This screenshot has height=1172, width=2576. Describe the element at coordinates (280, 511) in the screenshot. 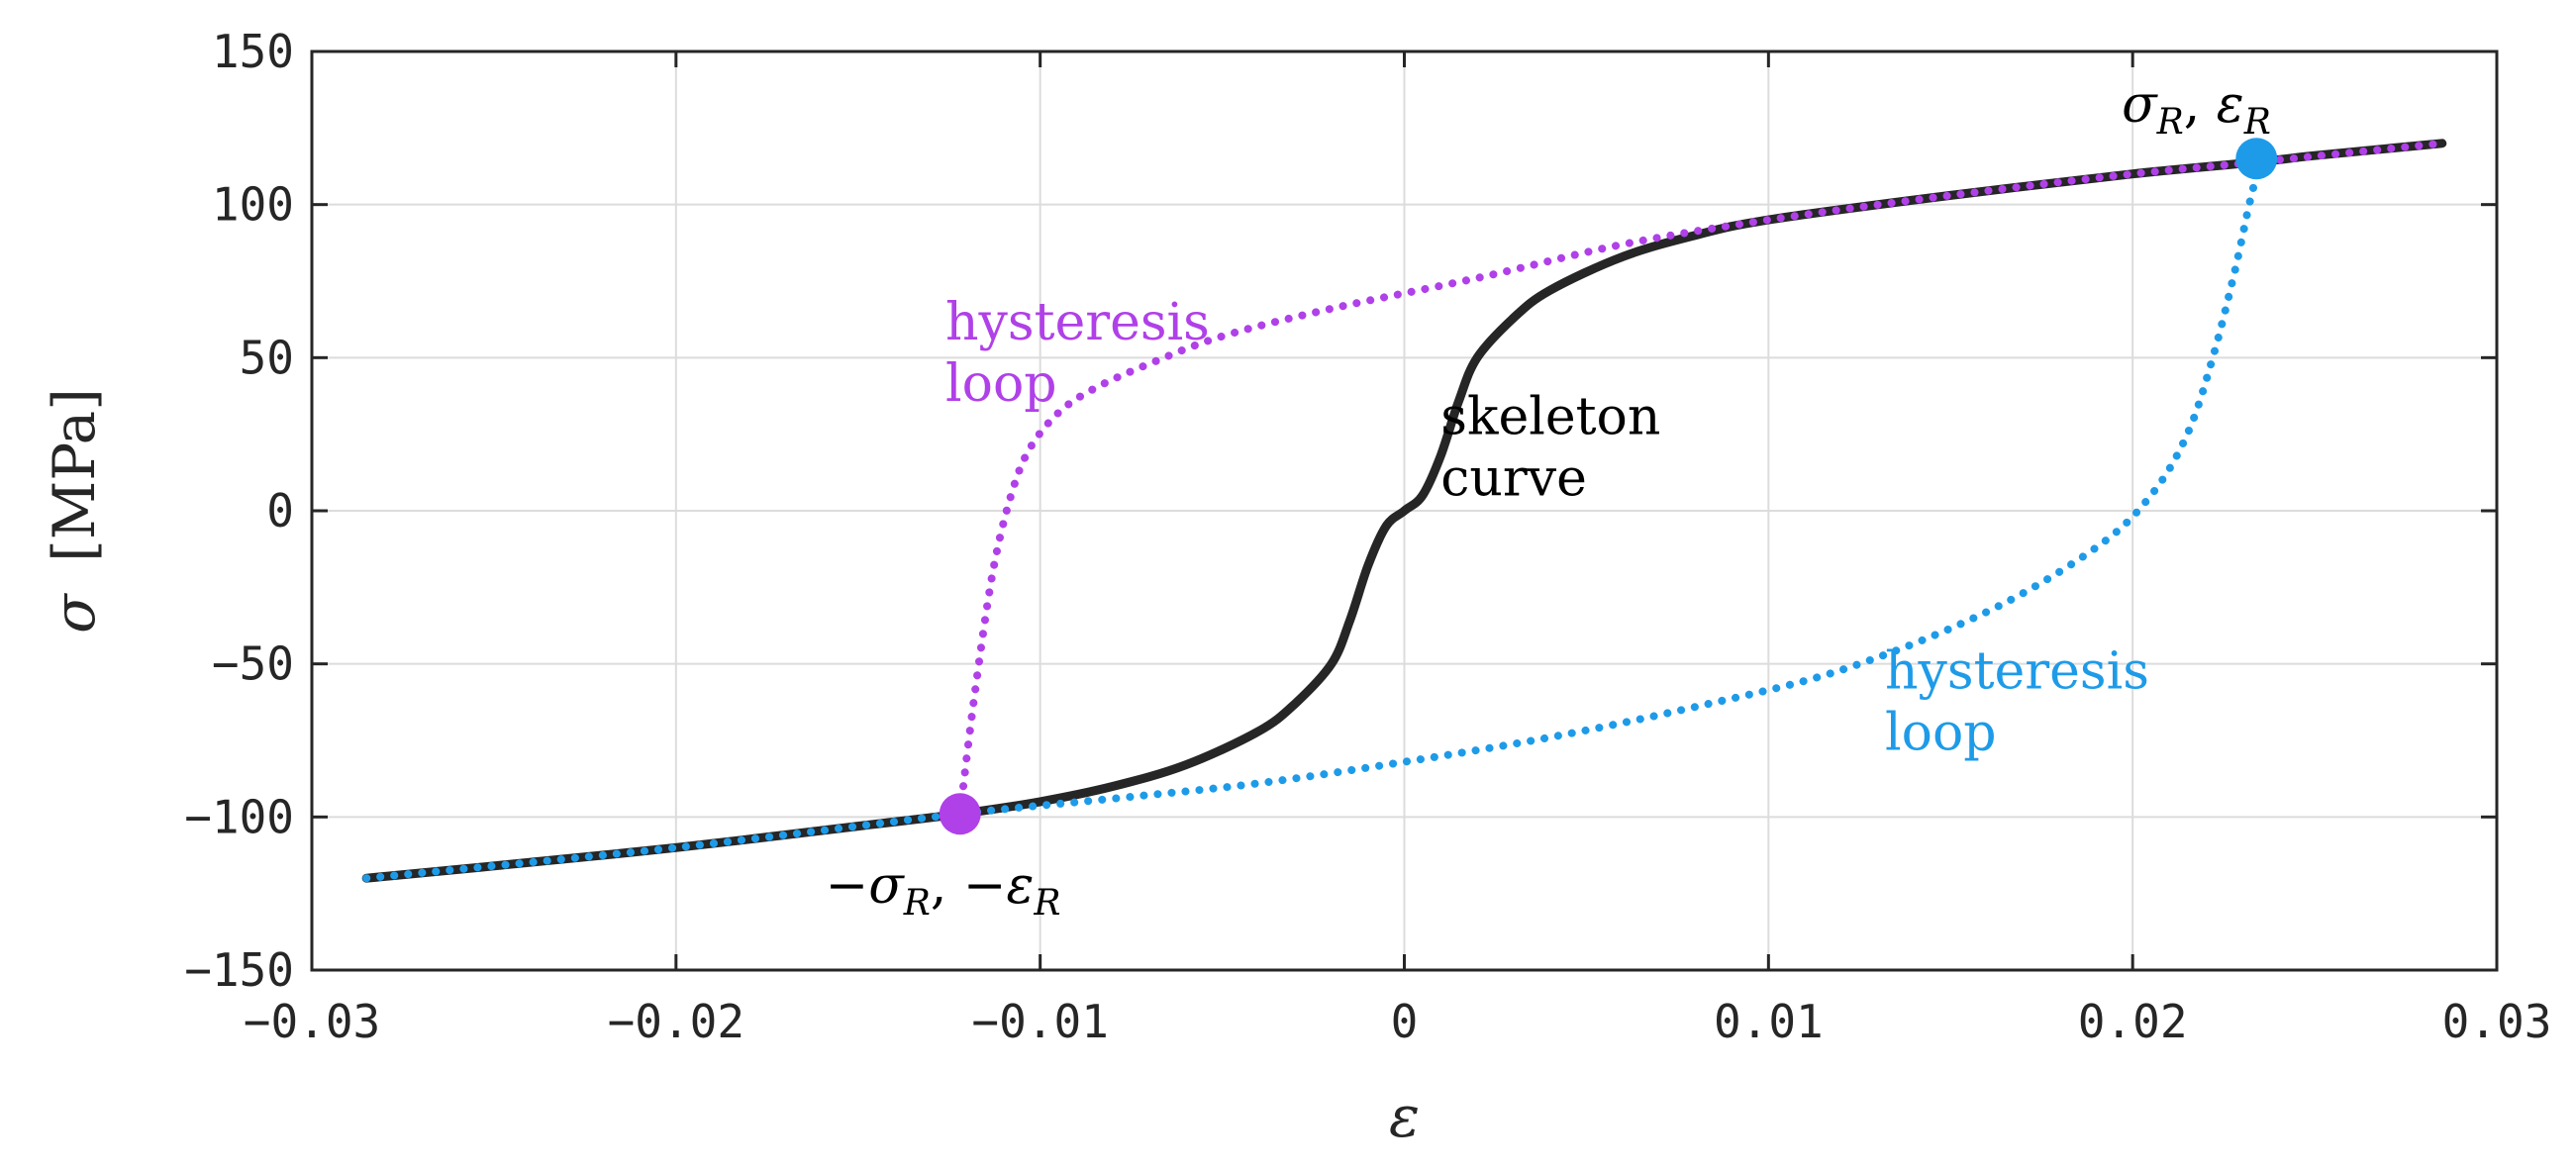

I see `y-tick-label: 0` at that location.